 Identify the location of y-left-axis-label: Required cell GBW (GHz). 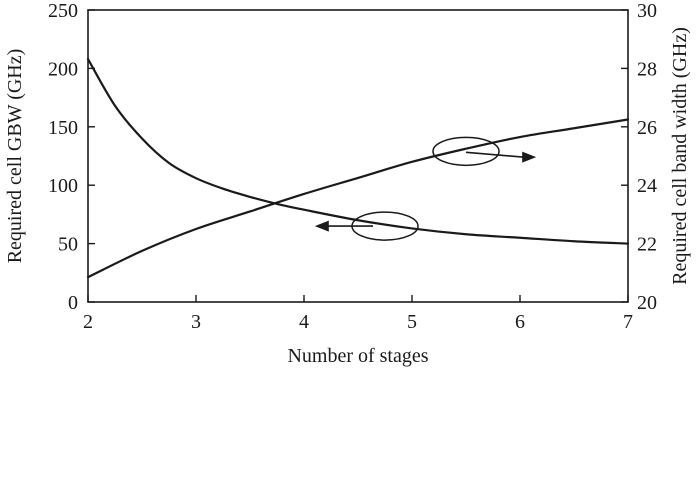
(15, 156).